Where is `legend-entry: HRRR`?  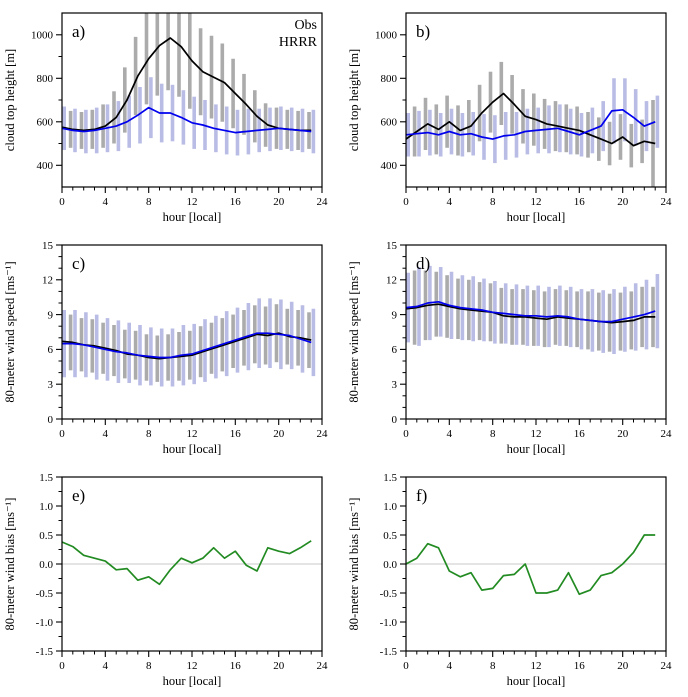 legend-entry: HRRR is located at coordinates (298, 42).